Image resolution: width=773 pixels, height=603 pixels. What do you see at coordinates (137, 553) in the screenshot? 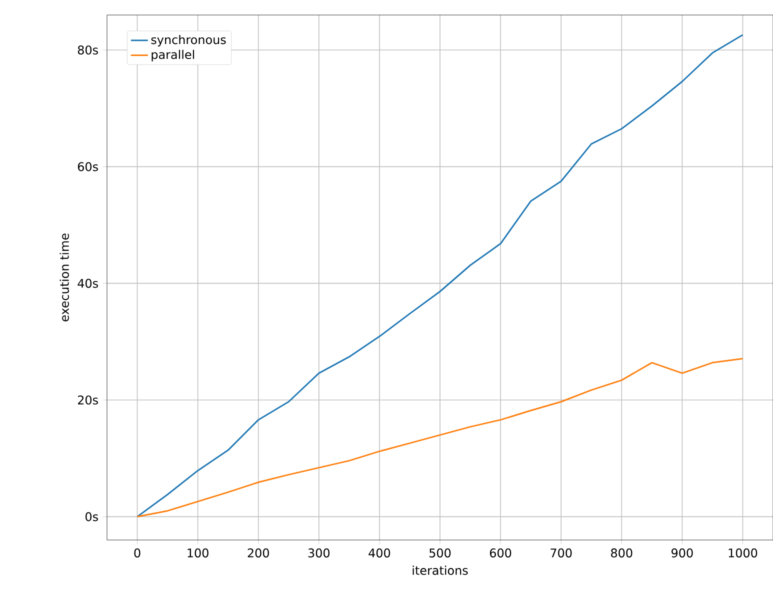
I see `x-tick-label: 0` at bounding box center [137, 553].